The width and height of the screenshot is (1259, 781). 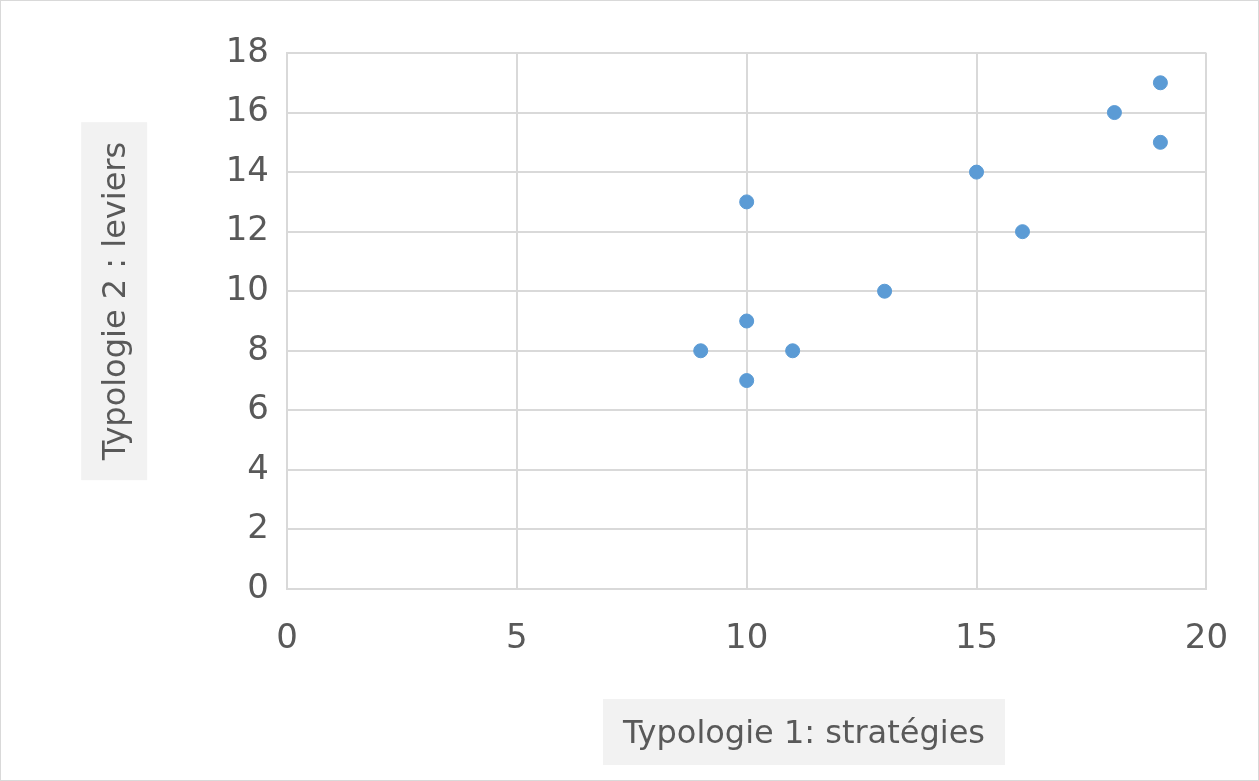 What do you see at coordinates (804, 732) in the screenshot?
I see `x-axis-title: Typologie 1: stratégies` at bounding box center [804, 732].